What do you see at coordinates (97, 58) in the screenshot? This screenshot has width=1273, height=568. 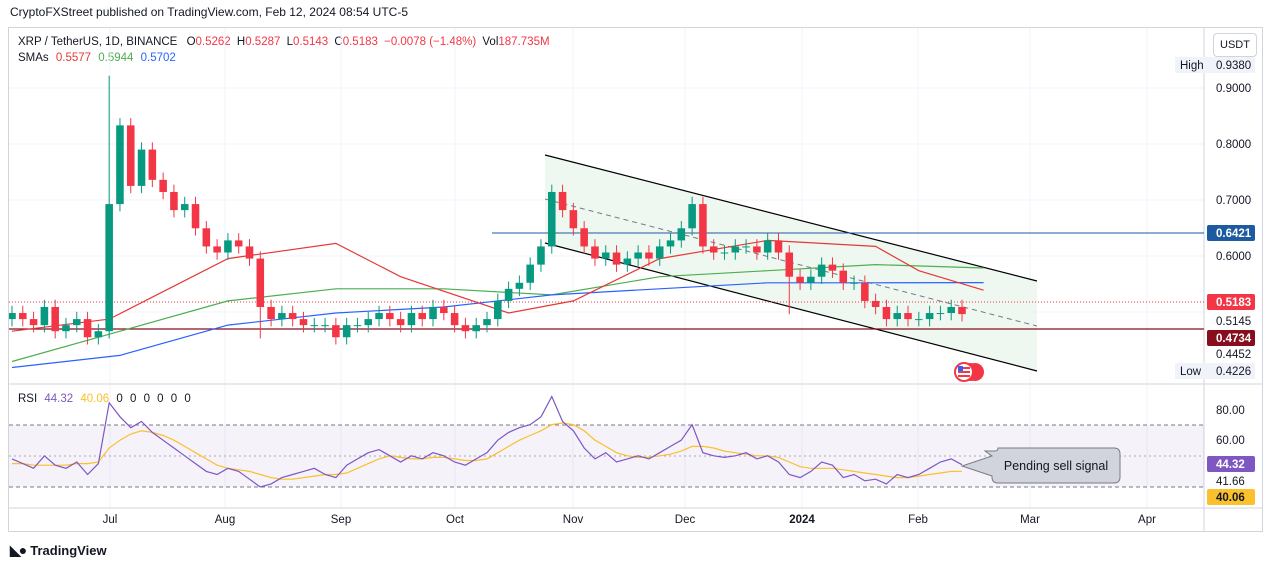 I see `sma-legend: SMAs 0.5577 0.5944 0.5702` at bounding box center [97, 58].